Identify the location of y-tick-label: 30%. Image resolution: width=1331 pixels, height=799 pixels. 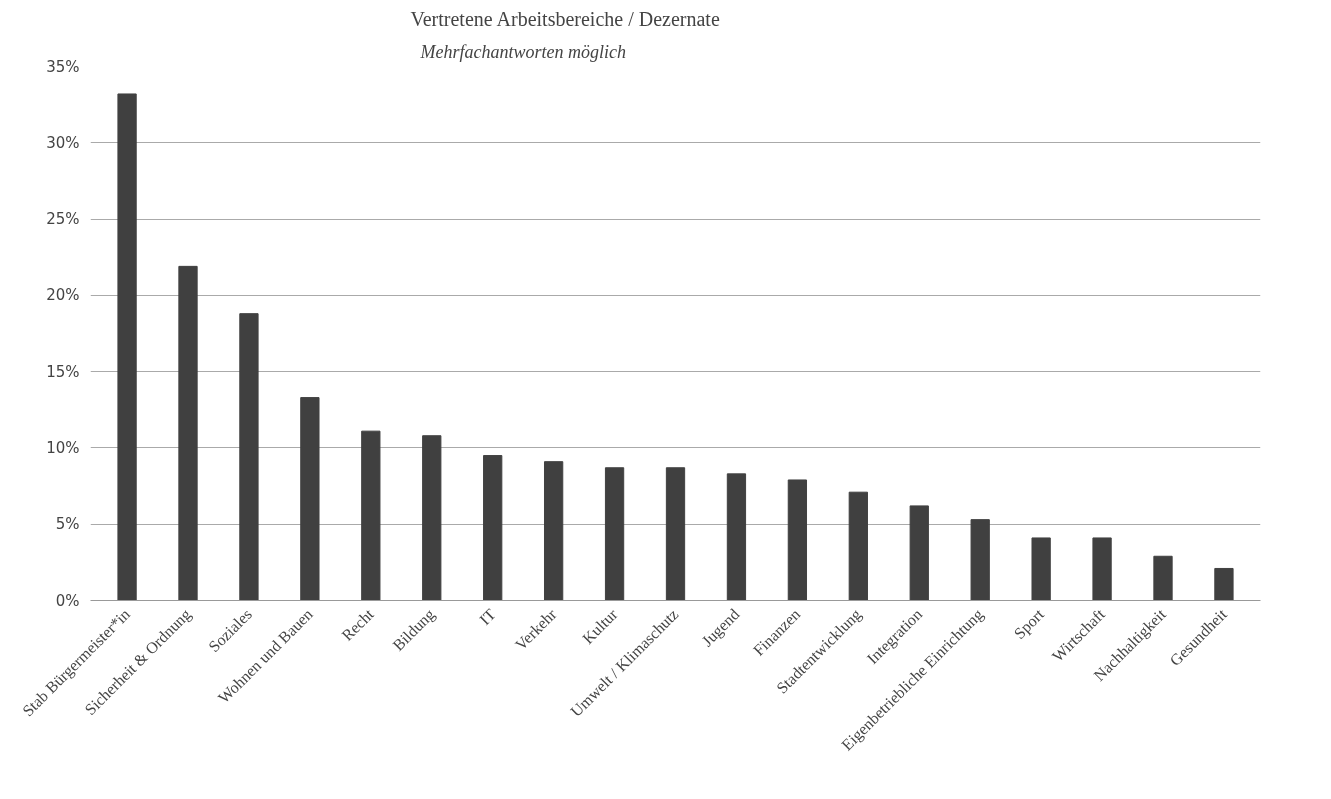
(63, 142).